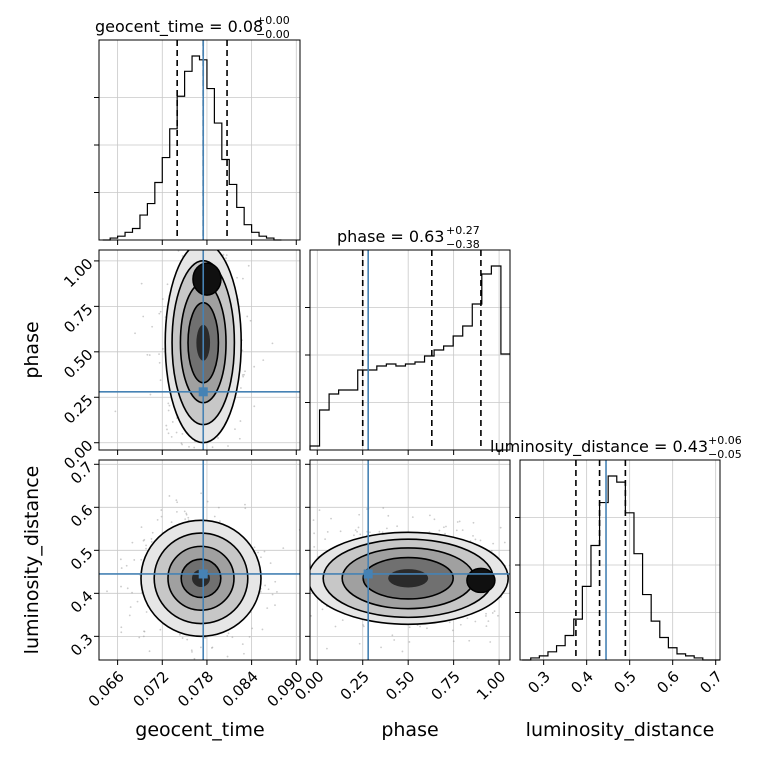 The height and width of the screenshot is (760, 760). What do you see at coordinates (408, 578) in the screenshot?
I see `density-shade` at bounding box center [408, 578].